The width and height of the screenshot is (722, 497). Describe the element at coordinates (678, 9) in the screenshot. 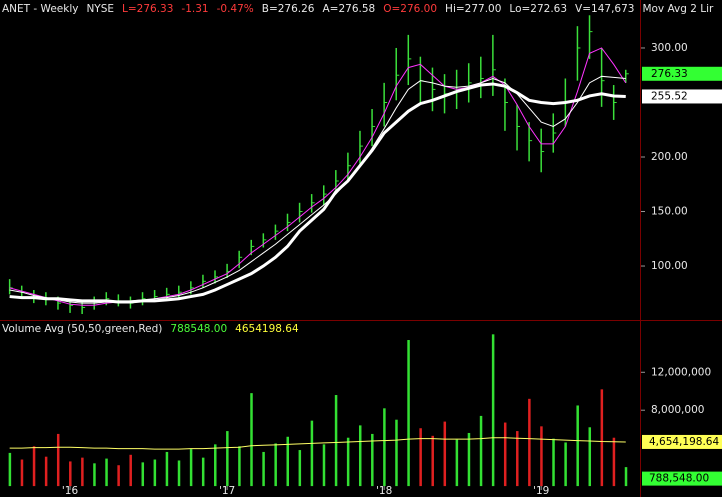

I see `header-text: Mov Avg 2 Lir` at that location.